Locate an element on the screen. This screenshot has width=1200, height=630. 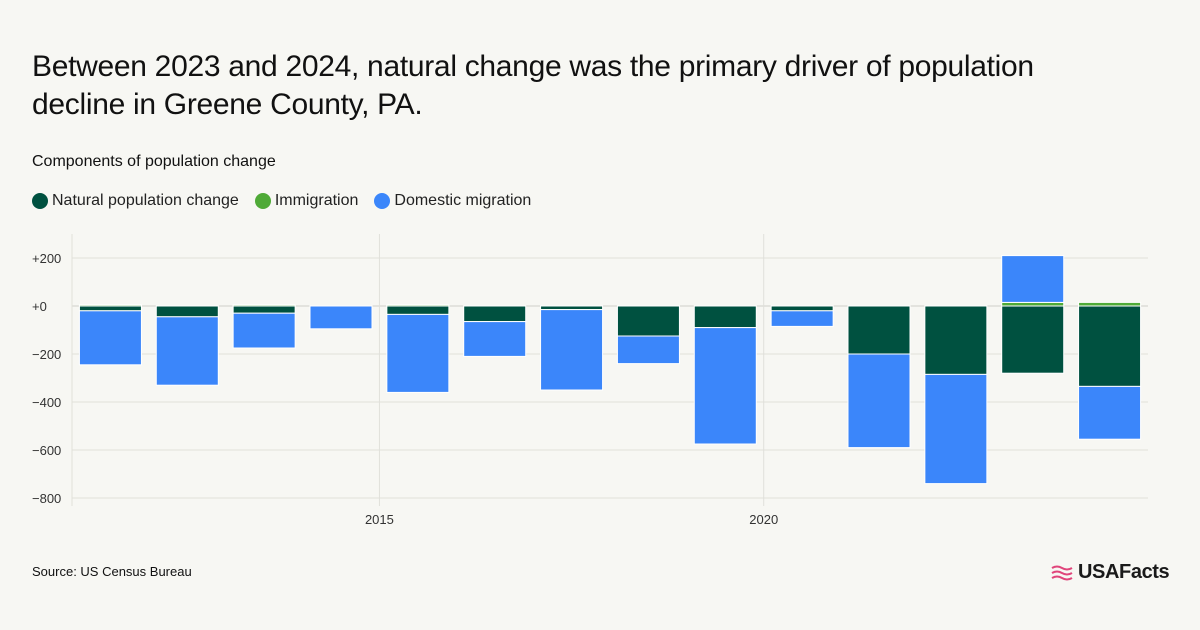
source-note: Source: US Census Bureau is located at coordinates (112, 571).